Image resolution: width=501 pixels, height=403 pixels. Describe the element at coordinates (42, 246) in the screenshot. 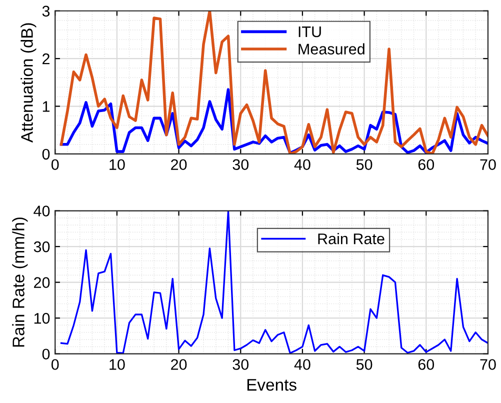

I see `y-tick-label: 30` at that location.